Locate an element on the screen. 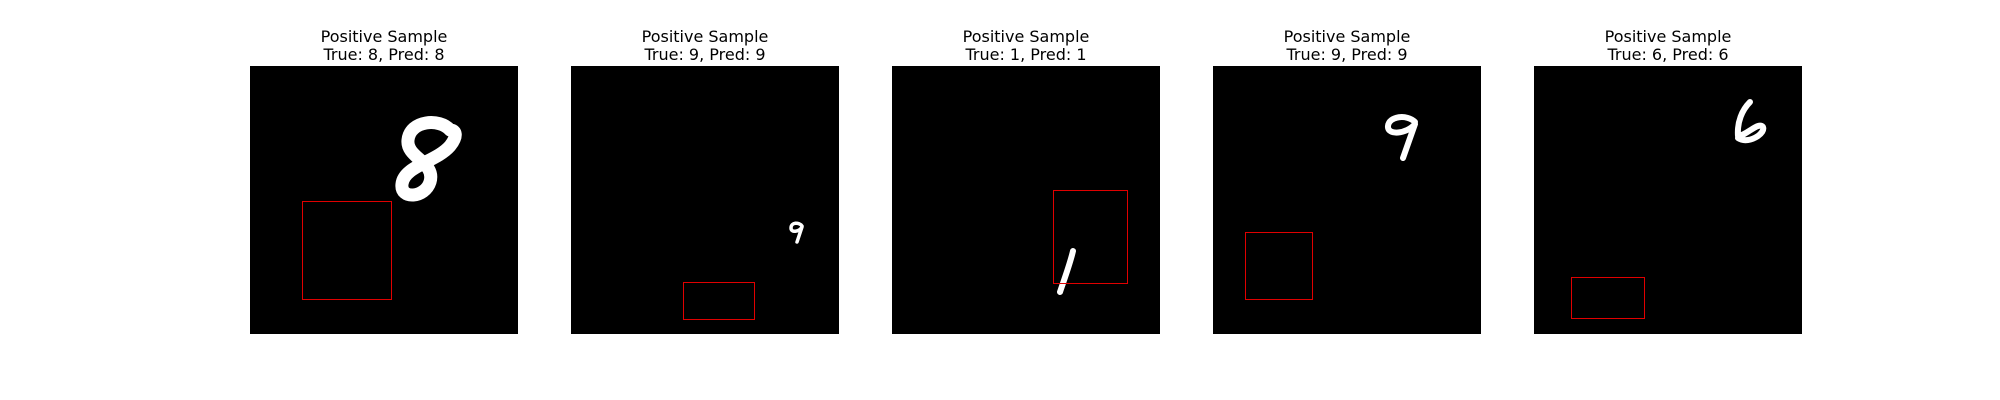 Image resolution: width=2000 pixels, height=400 pixels. panel-title: Positive Sample True: 1, Pred: 1 is located at coordinates (1026, 47).